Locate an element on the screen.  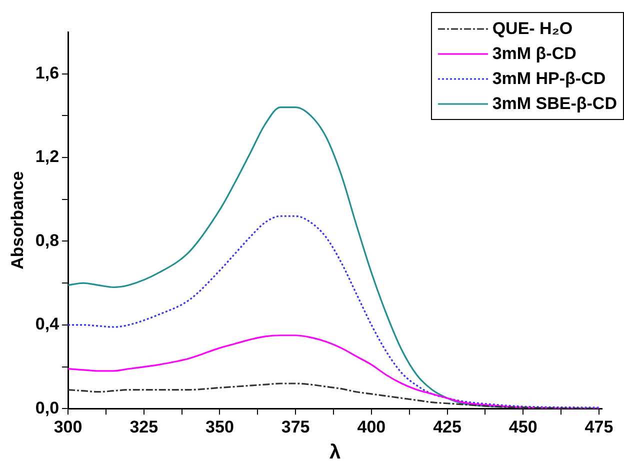
x-tick-label: 400 is located at coordinates (371, 426).